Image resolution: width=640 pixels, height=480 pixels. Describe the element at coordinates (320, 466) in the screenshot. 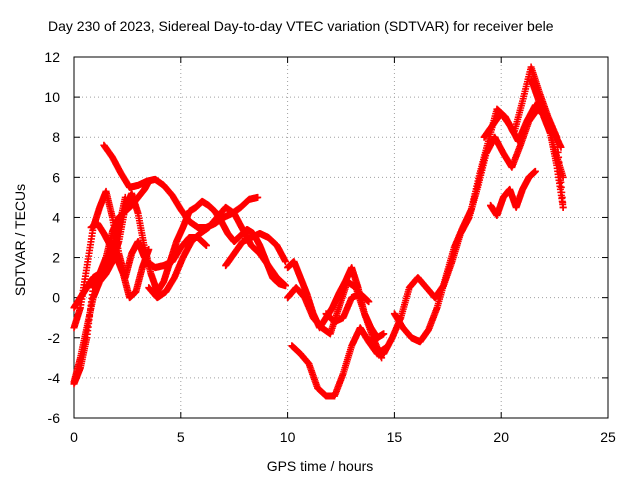

I see `x-axis-label: GPS time / hours` at that location.